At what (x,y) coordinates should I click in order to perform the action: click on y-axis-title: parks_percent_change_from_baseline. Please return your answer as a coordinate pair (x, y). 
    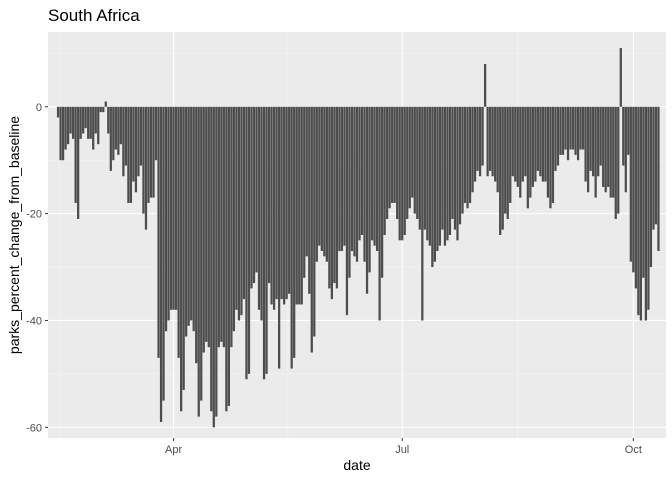
    Looking at the image, I should click on (14, 235).